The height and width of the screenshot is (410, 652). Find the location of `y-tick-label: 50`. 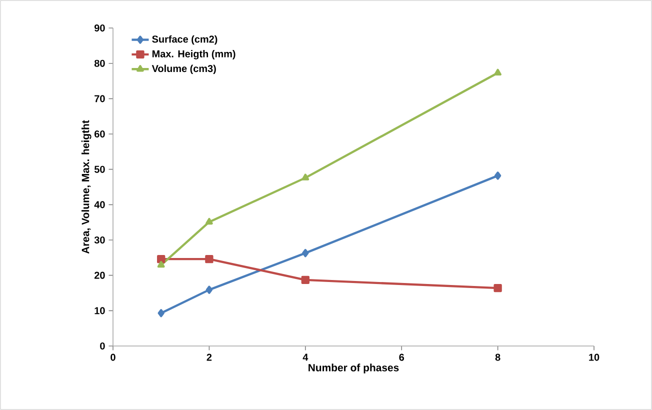

y-tick-label: 50 is located at coordinates (99, 169).